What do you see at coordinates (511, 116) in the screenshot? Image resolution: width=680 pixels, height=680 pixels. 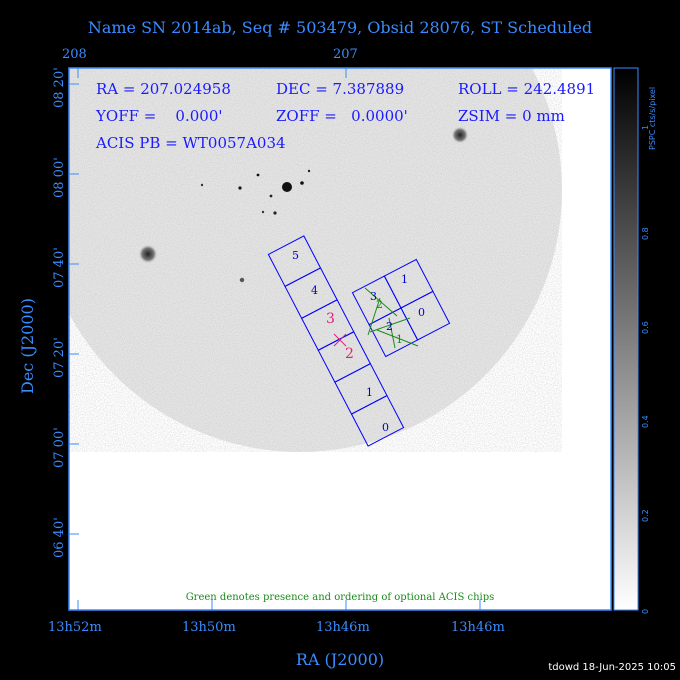 I see `zsim-readout: ZSIM = 0 mm` at bounding box center [511, 116].